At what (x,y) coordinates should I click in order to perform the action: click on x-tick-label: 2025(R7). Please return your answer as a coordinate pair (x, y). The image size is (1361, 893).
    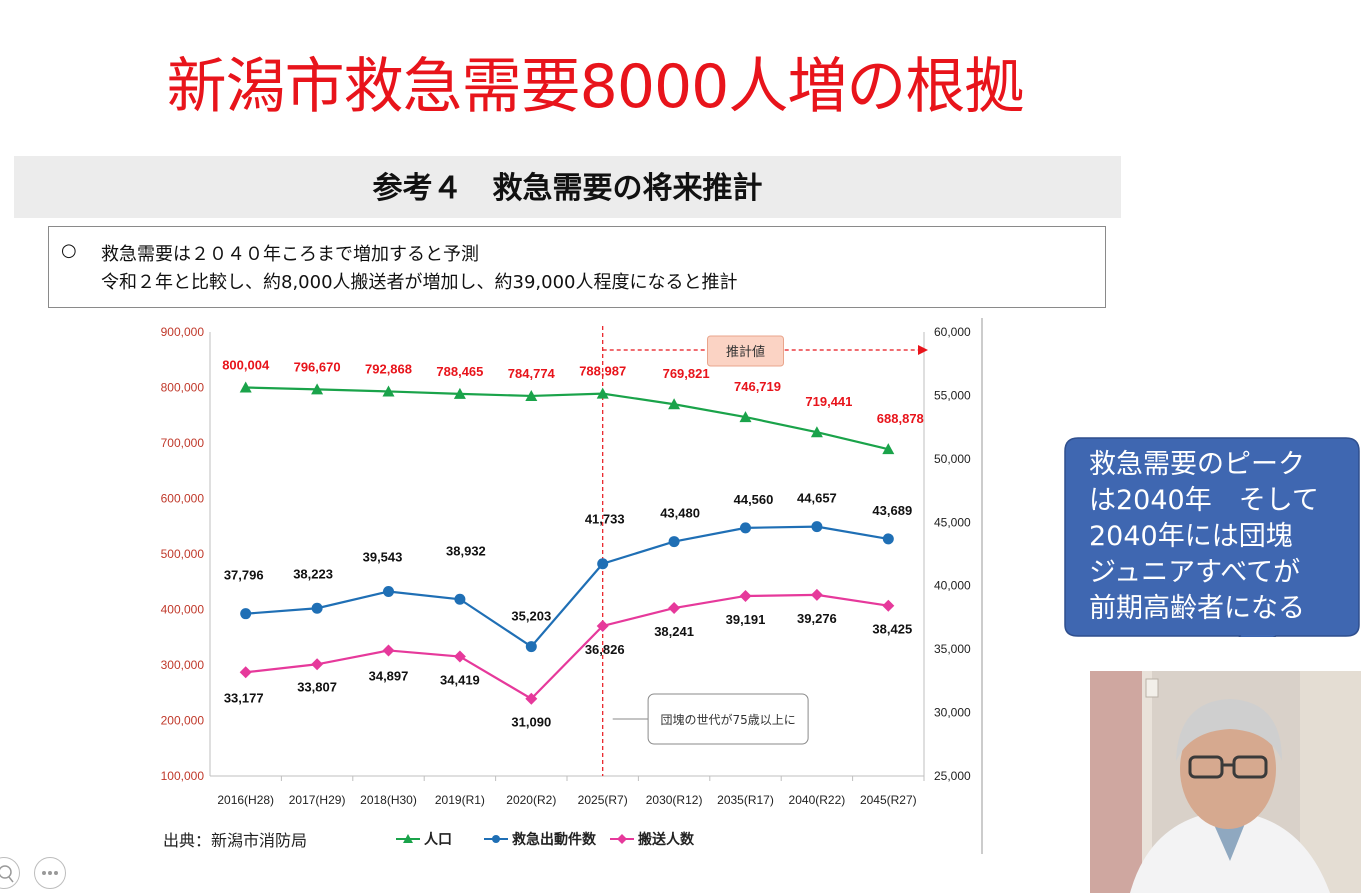
    Looking at the image, I should click on (603, 800).